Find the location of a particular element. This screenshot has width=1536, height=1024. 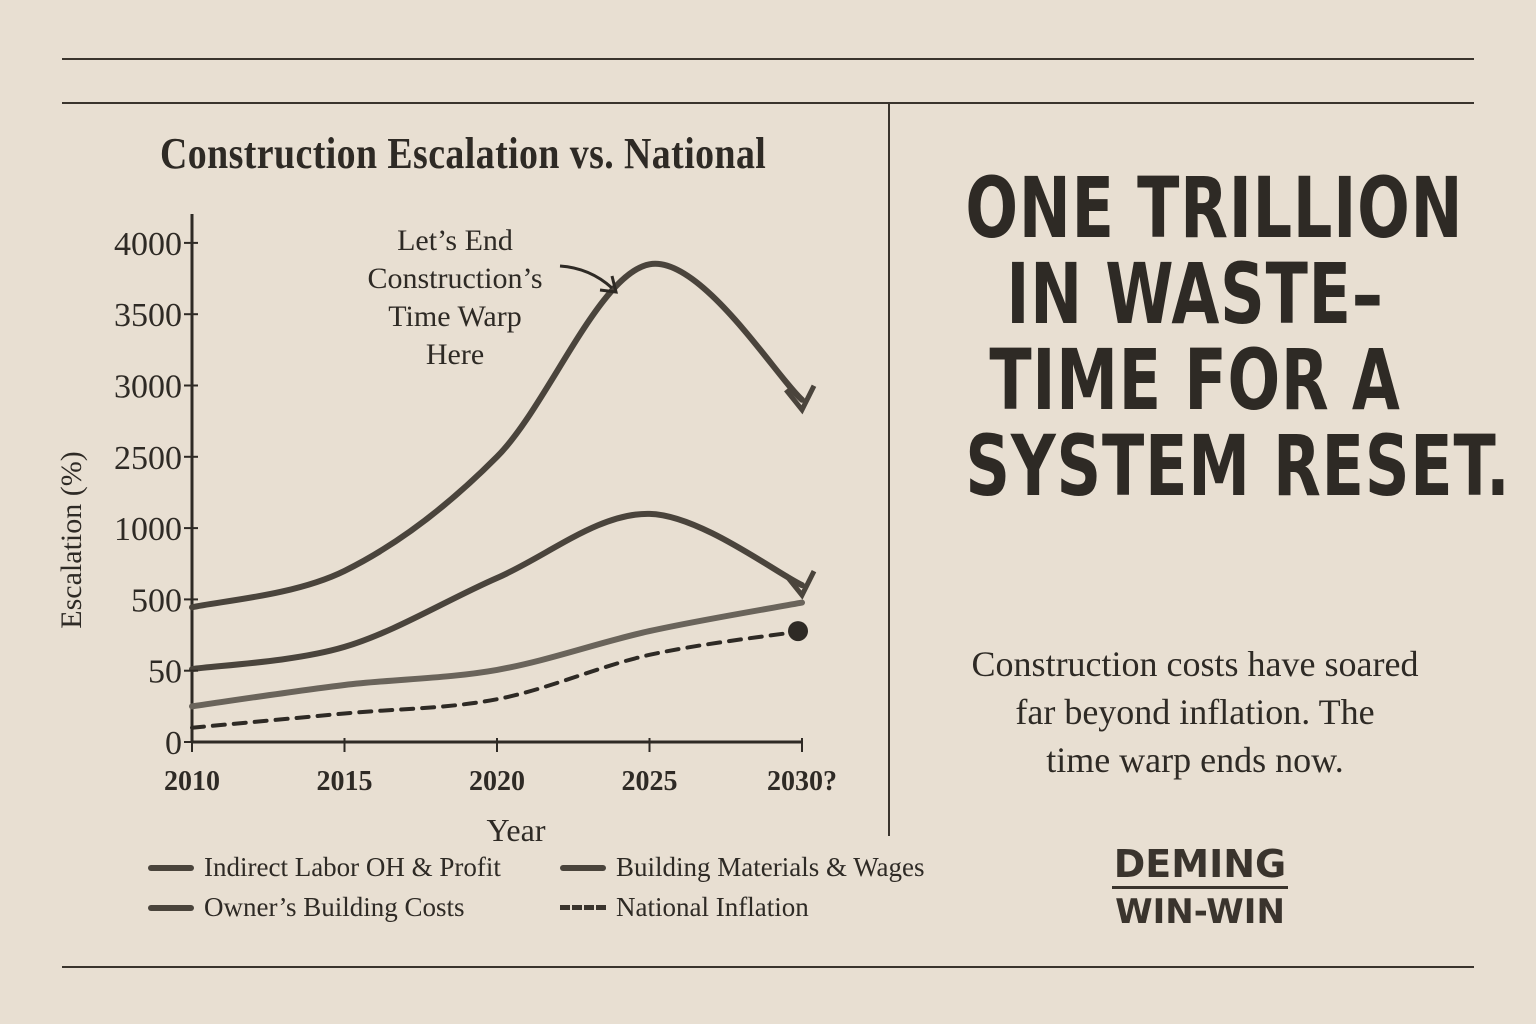

brand-line-2: WIN-WIN is located at coordinates (1200, 912).